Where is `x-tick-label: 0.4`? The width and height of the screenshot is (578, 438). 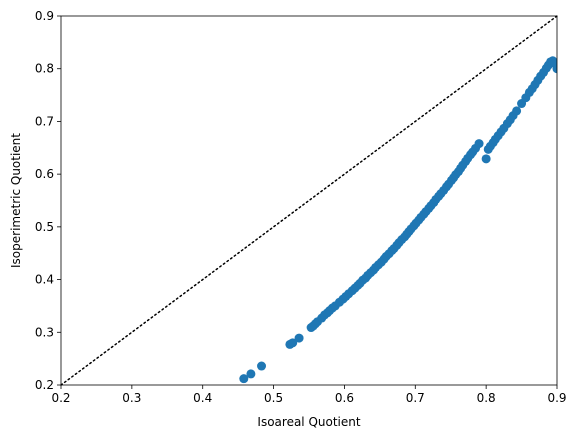
x-tick-label: 0.4 is located at coordinates (202, 398).